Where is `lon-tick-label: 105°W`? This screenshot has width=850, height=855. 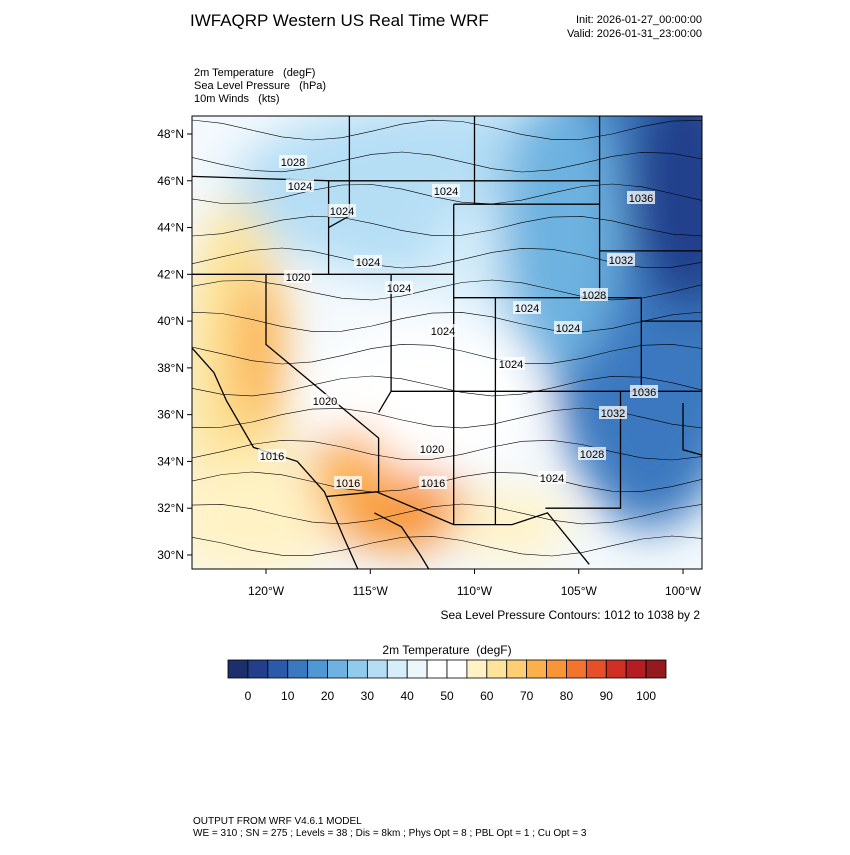
lon-tick-label: 105°W is located at coordinates (579, 591).